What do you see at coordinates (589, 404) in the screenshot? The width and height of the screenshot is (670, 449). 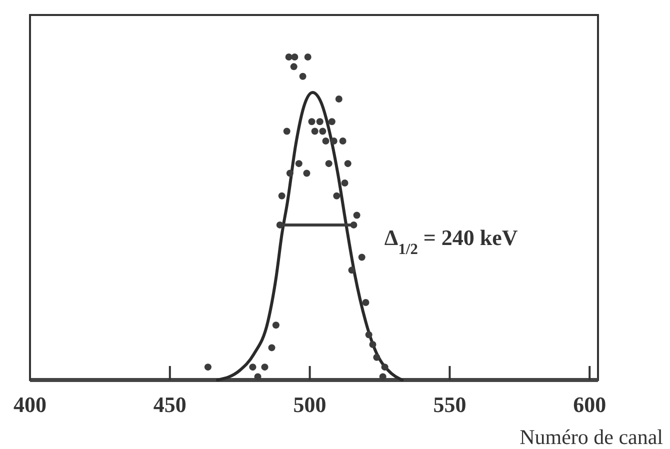 I see `x-tick-label: 600` at bounding box center [589, 404].